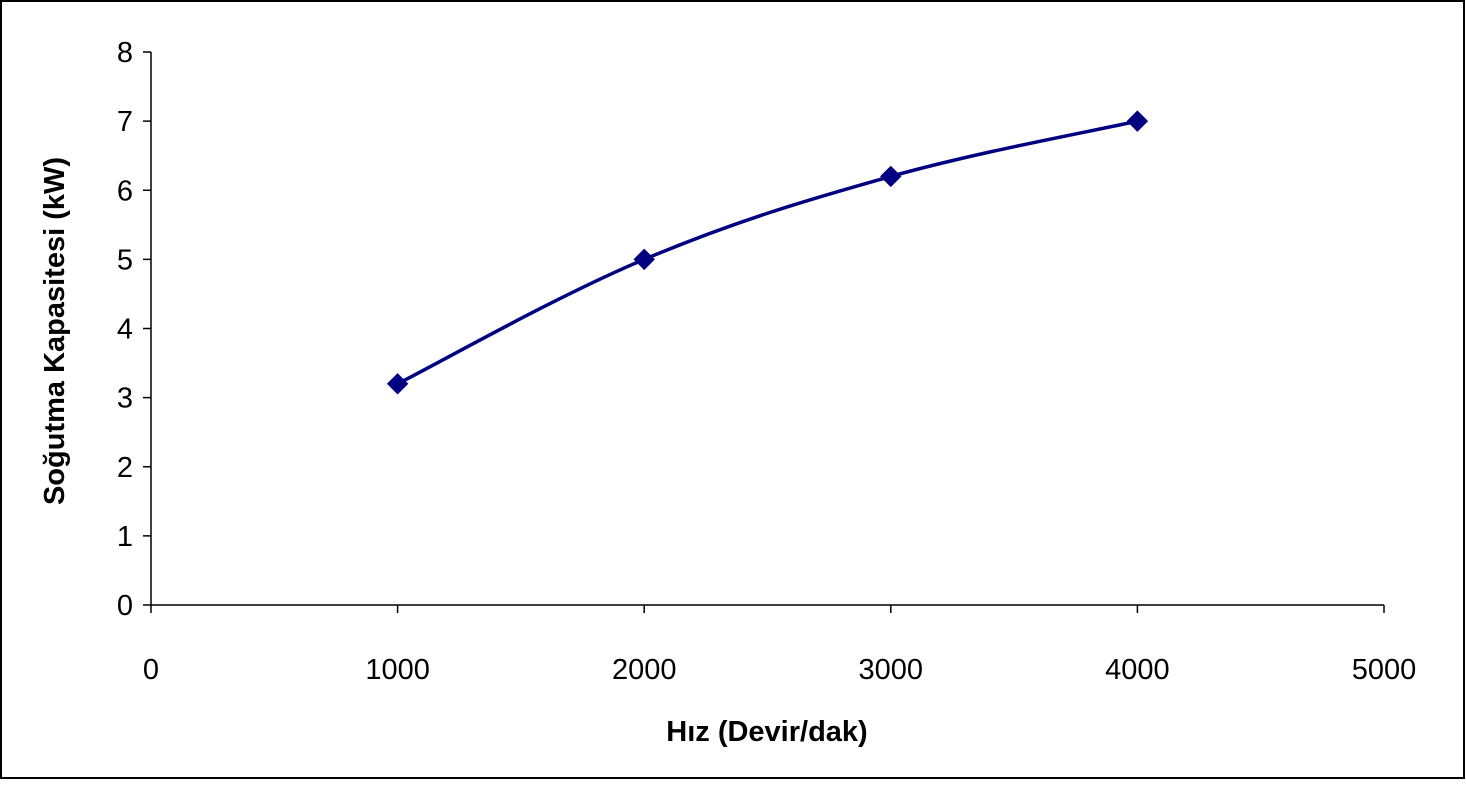 Image resolution: width=1466 pixels, height=786 pixels. I want to click on x-tick-label: 3000, so click(891, 670).